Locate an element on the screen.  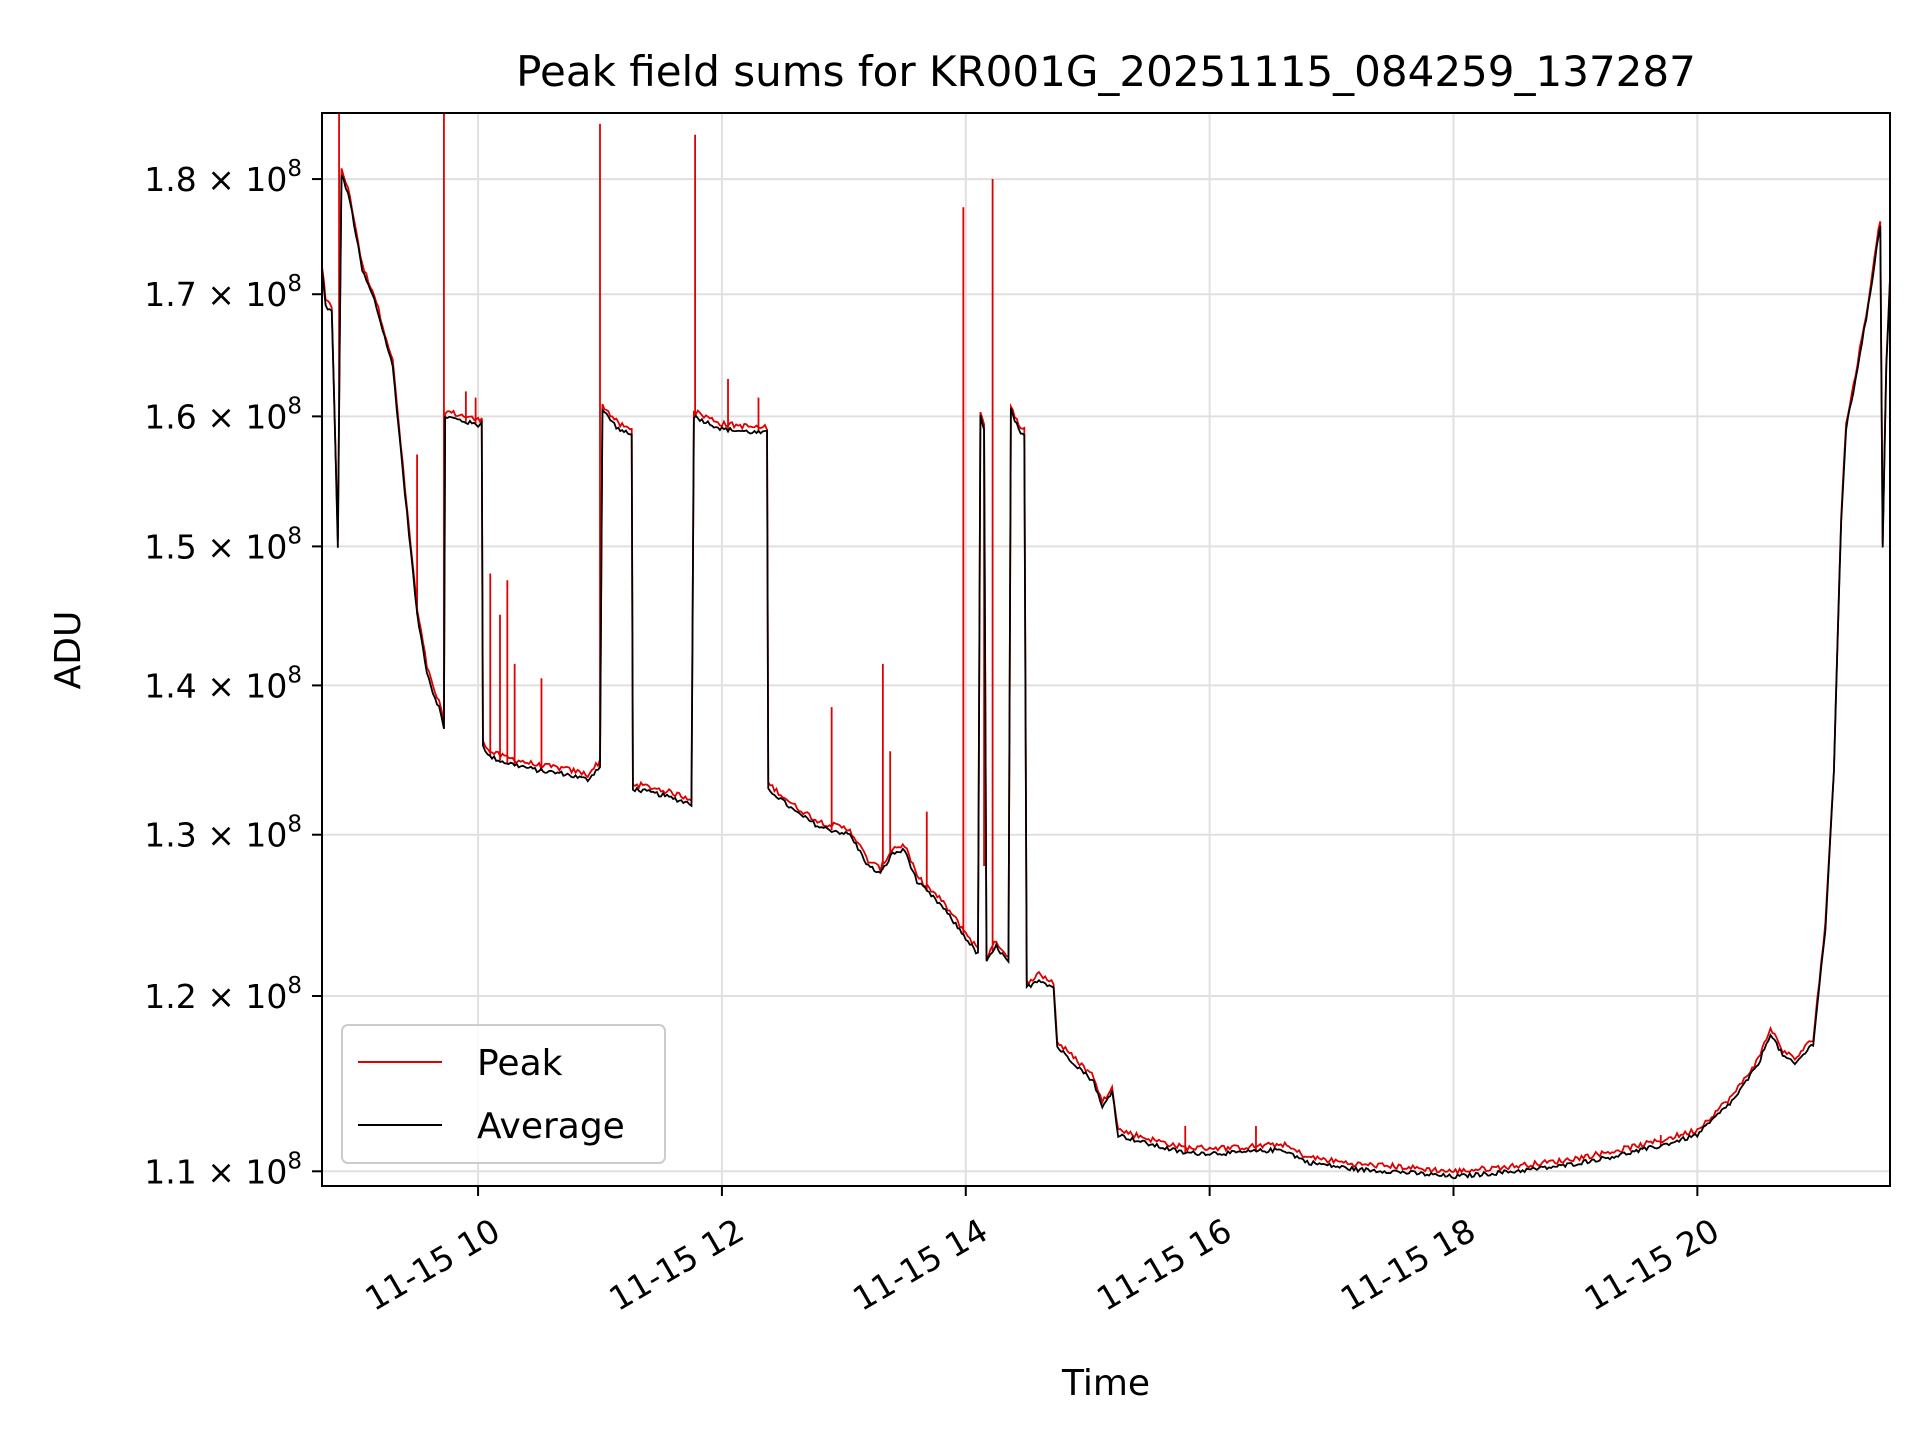
y-tick-label: 1.8 × 108 is located at coordinates (223, 177).